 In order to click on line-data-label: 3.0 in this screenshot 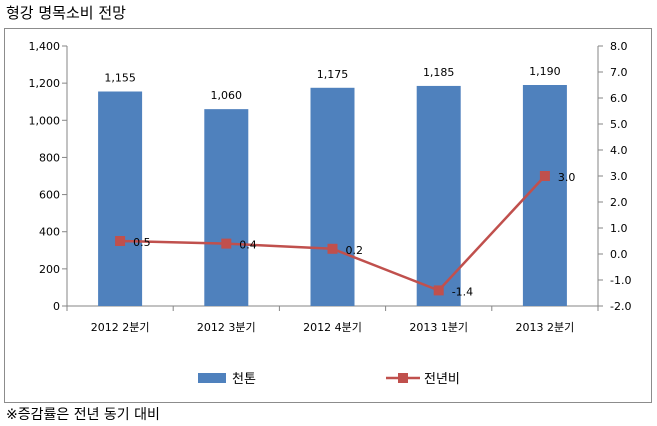, I will do `click(567, 177)`.